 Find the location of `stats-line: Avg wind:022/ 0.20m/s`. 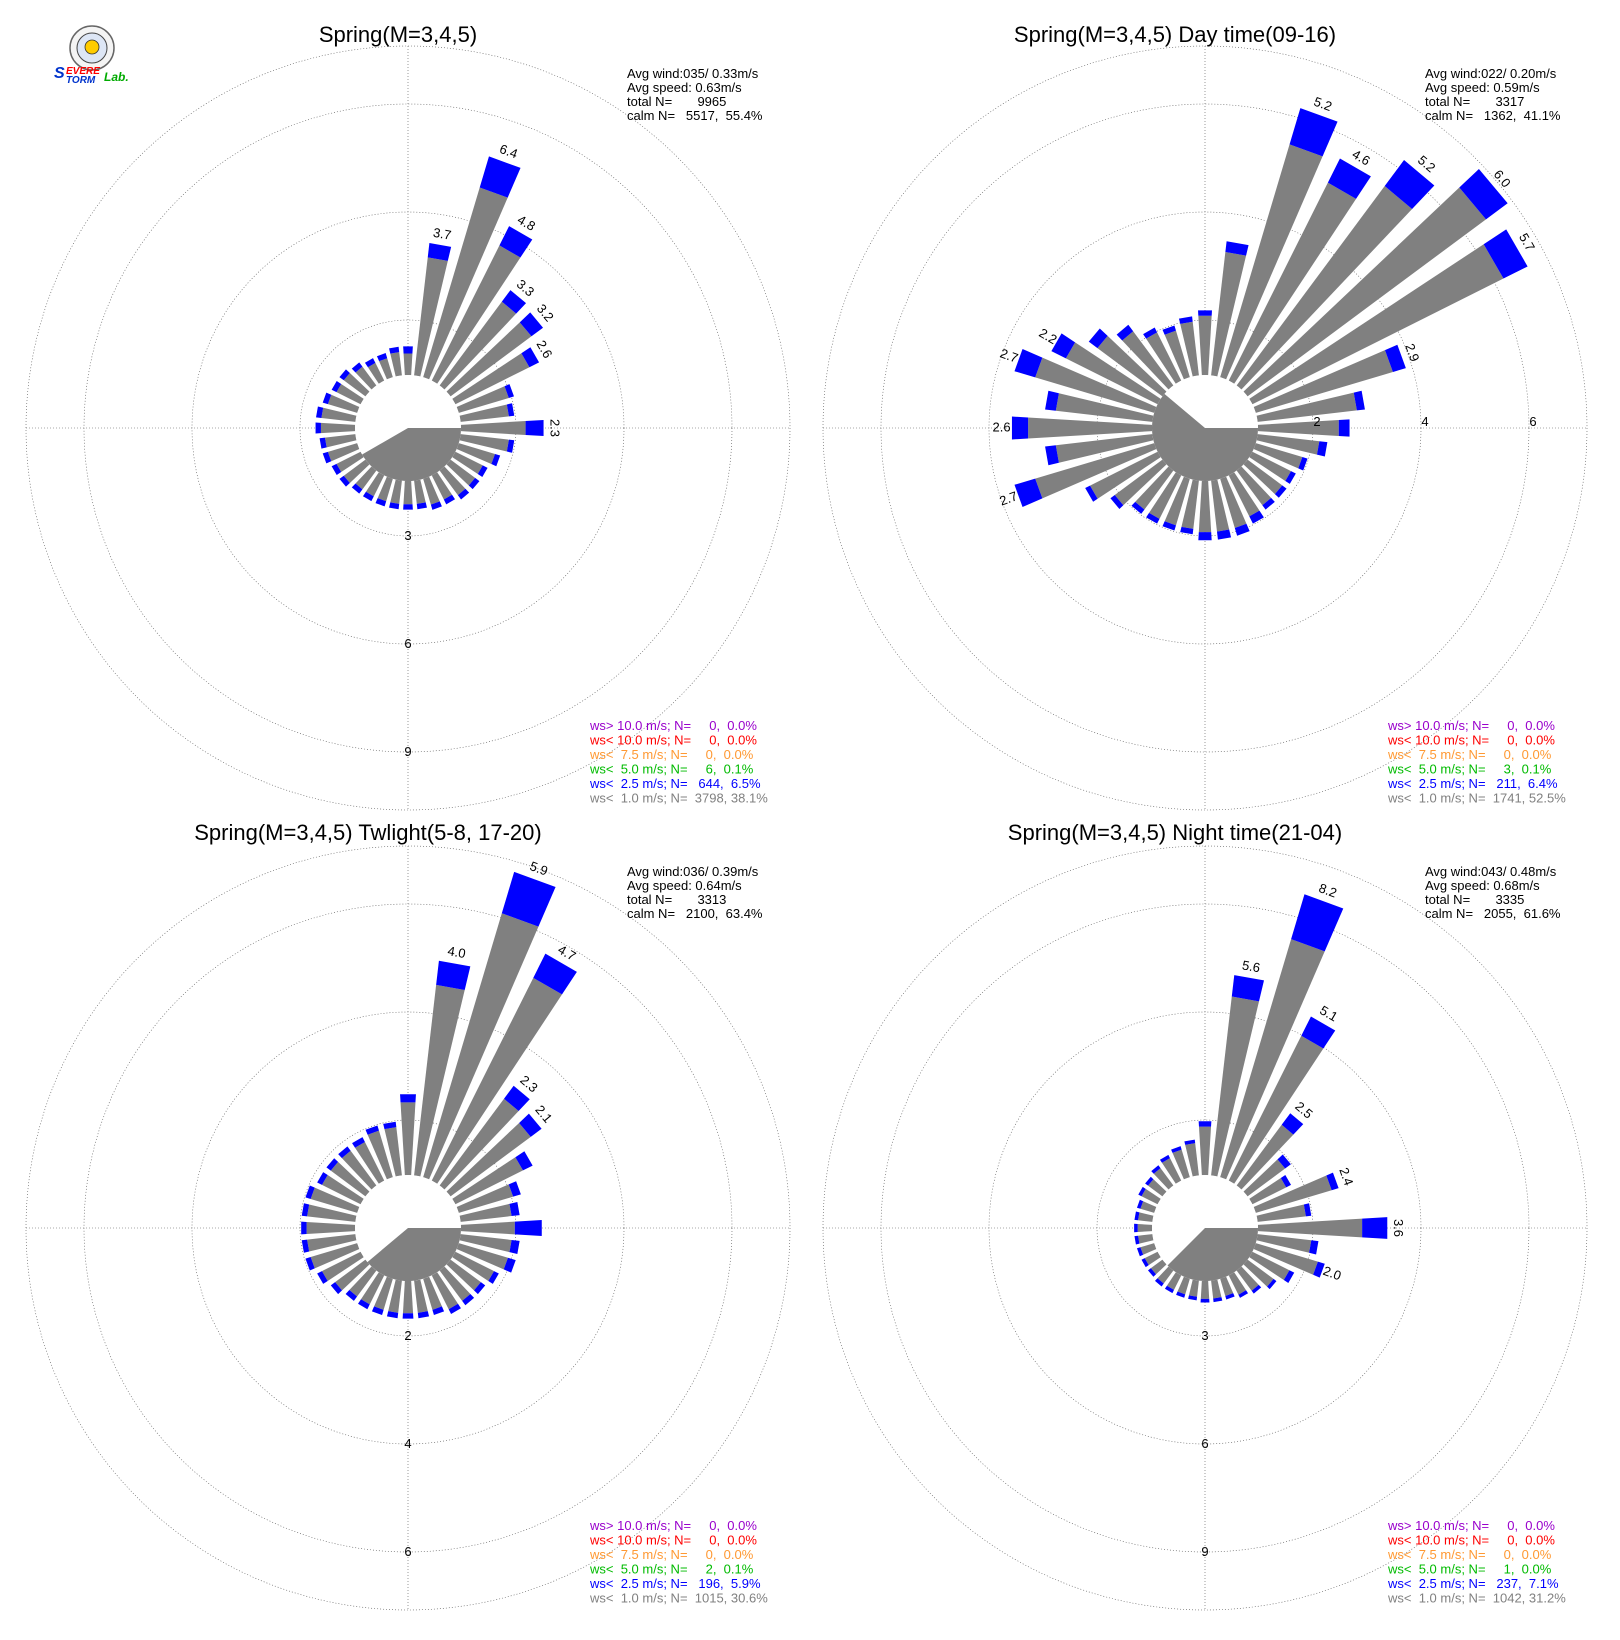

stats-line: Avg wind:022/ 0.20m/s is located at coordinates (1491, 73).